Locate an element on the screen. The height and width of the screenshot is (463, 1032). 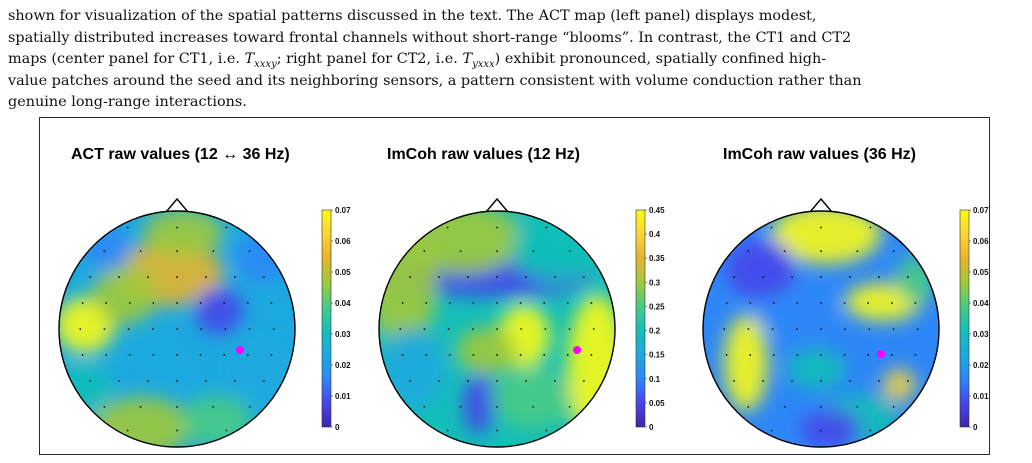
colorbar-tick-label: 0.2 is located at coordinates (655, 331).